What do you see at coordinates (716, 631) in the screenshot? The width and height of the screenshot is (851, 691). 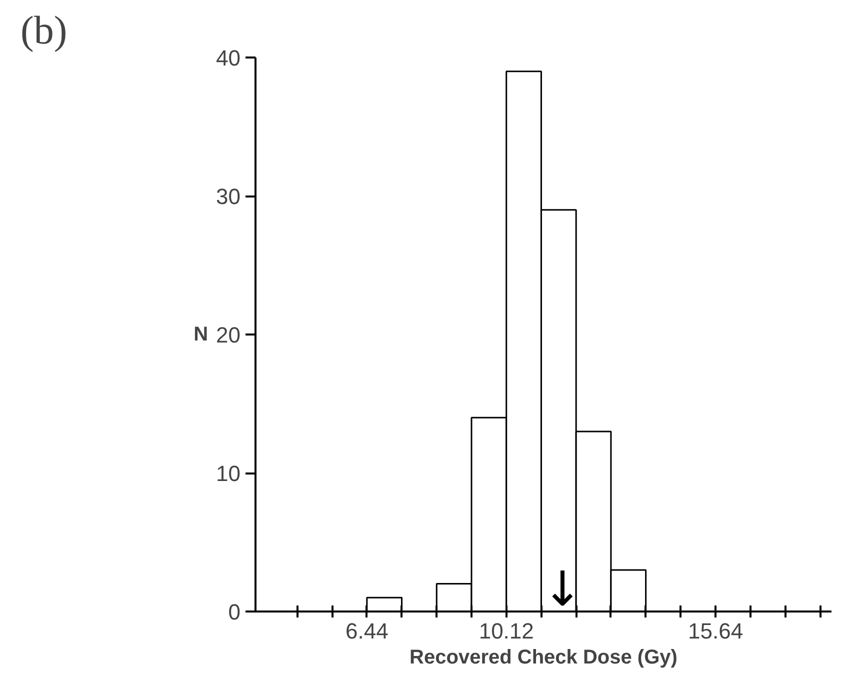 I see `x-tick-label: 15.64` at bounding box center [716, 631].